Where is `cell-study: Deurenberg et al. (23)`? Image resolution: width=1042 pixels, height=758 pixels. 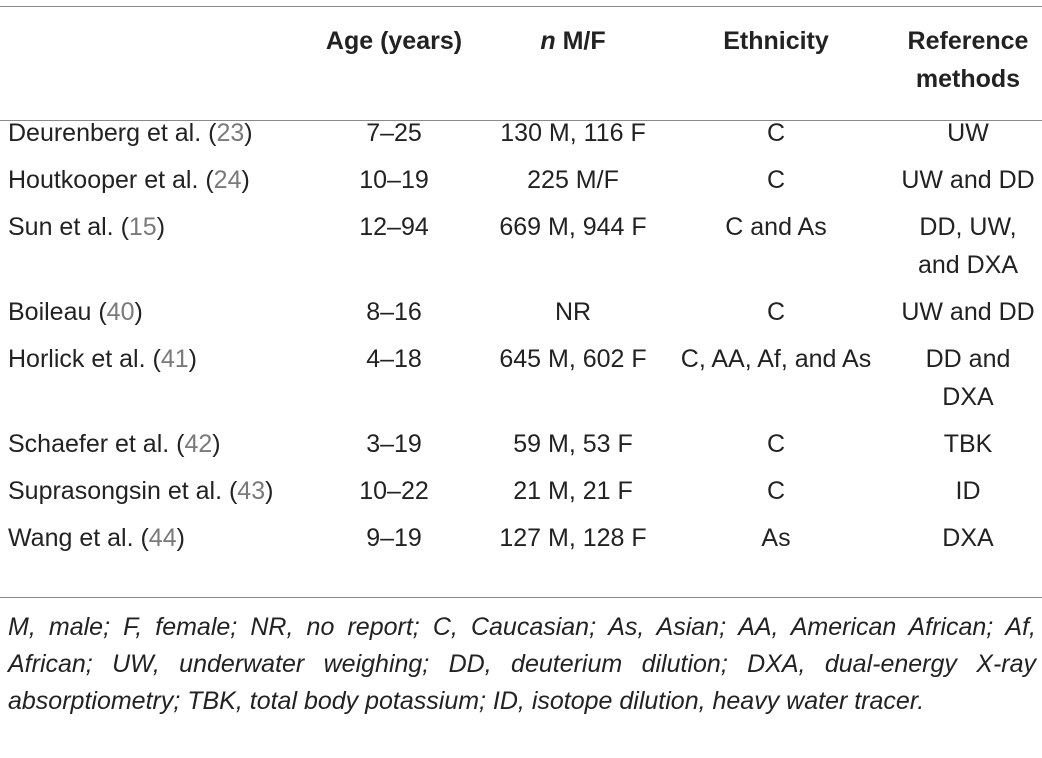 cell-study: Deurenberg et al. (23) is located at coordinates (154, 129).